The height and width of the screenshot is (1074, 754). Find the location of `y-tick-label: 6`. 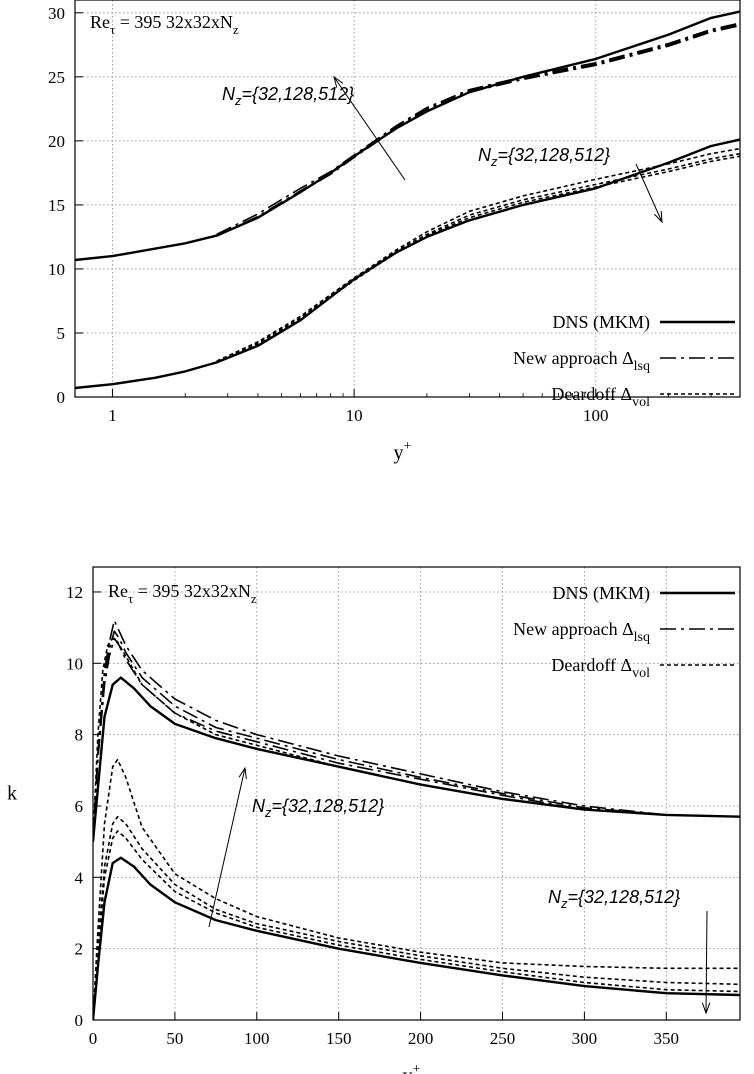

y-tick-label: 6 is located at coordinates (79, 806).